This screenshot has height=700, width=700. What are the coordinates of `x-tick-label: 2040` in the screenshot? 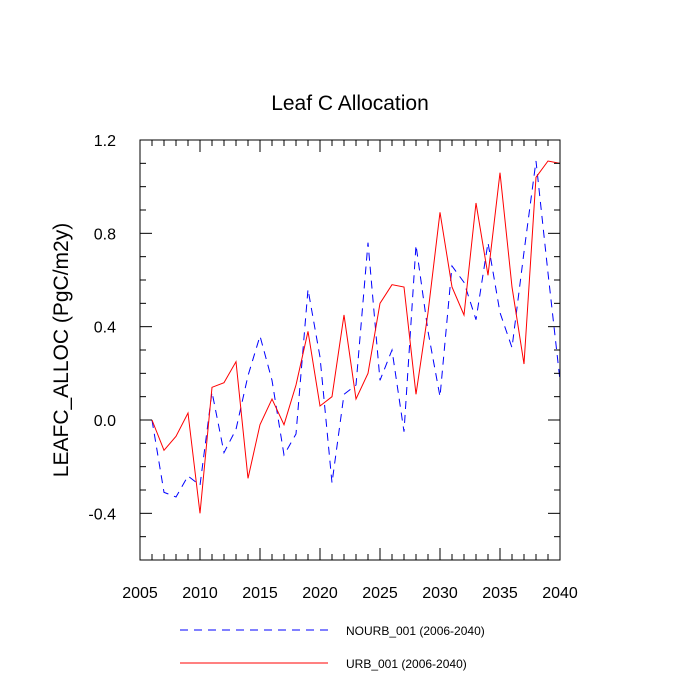 It's located at (560, 593).